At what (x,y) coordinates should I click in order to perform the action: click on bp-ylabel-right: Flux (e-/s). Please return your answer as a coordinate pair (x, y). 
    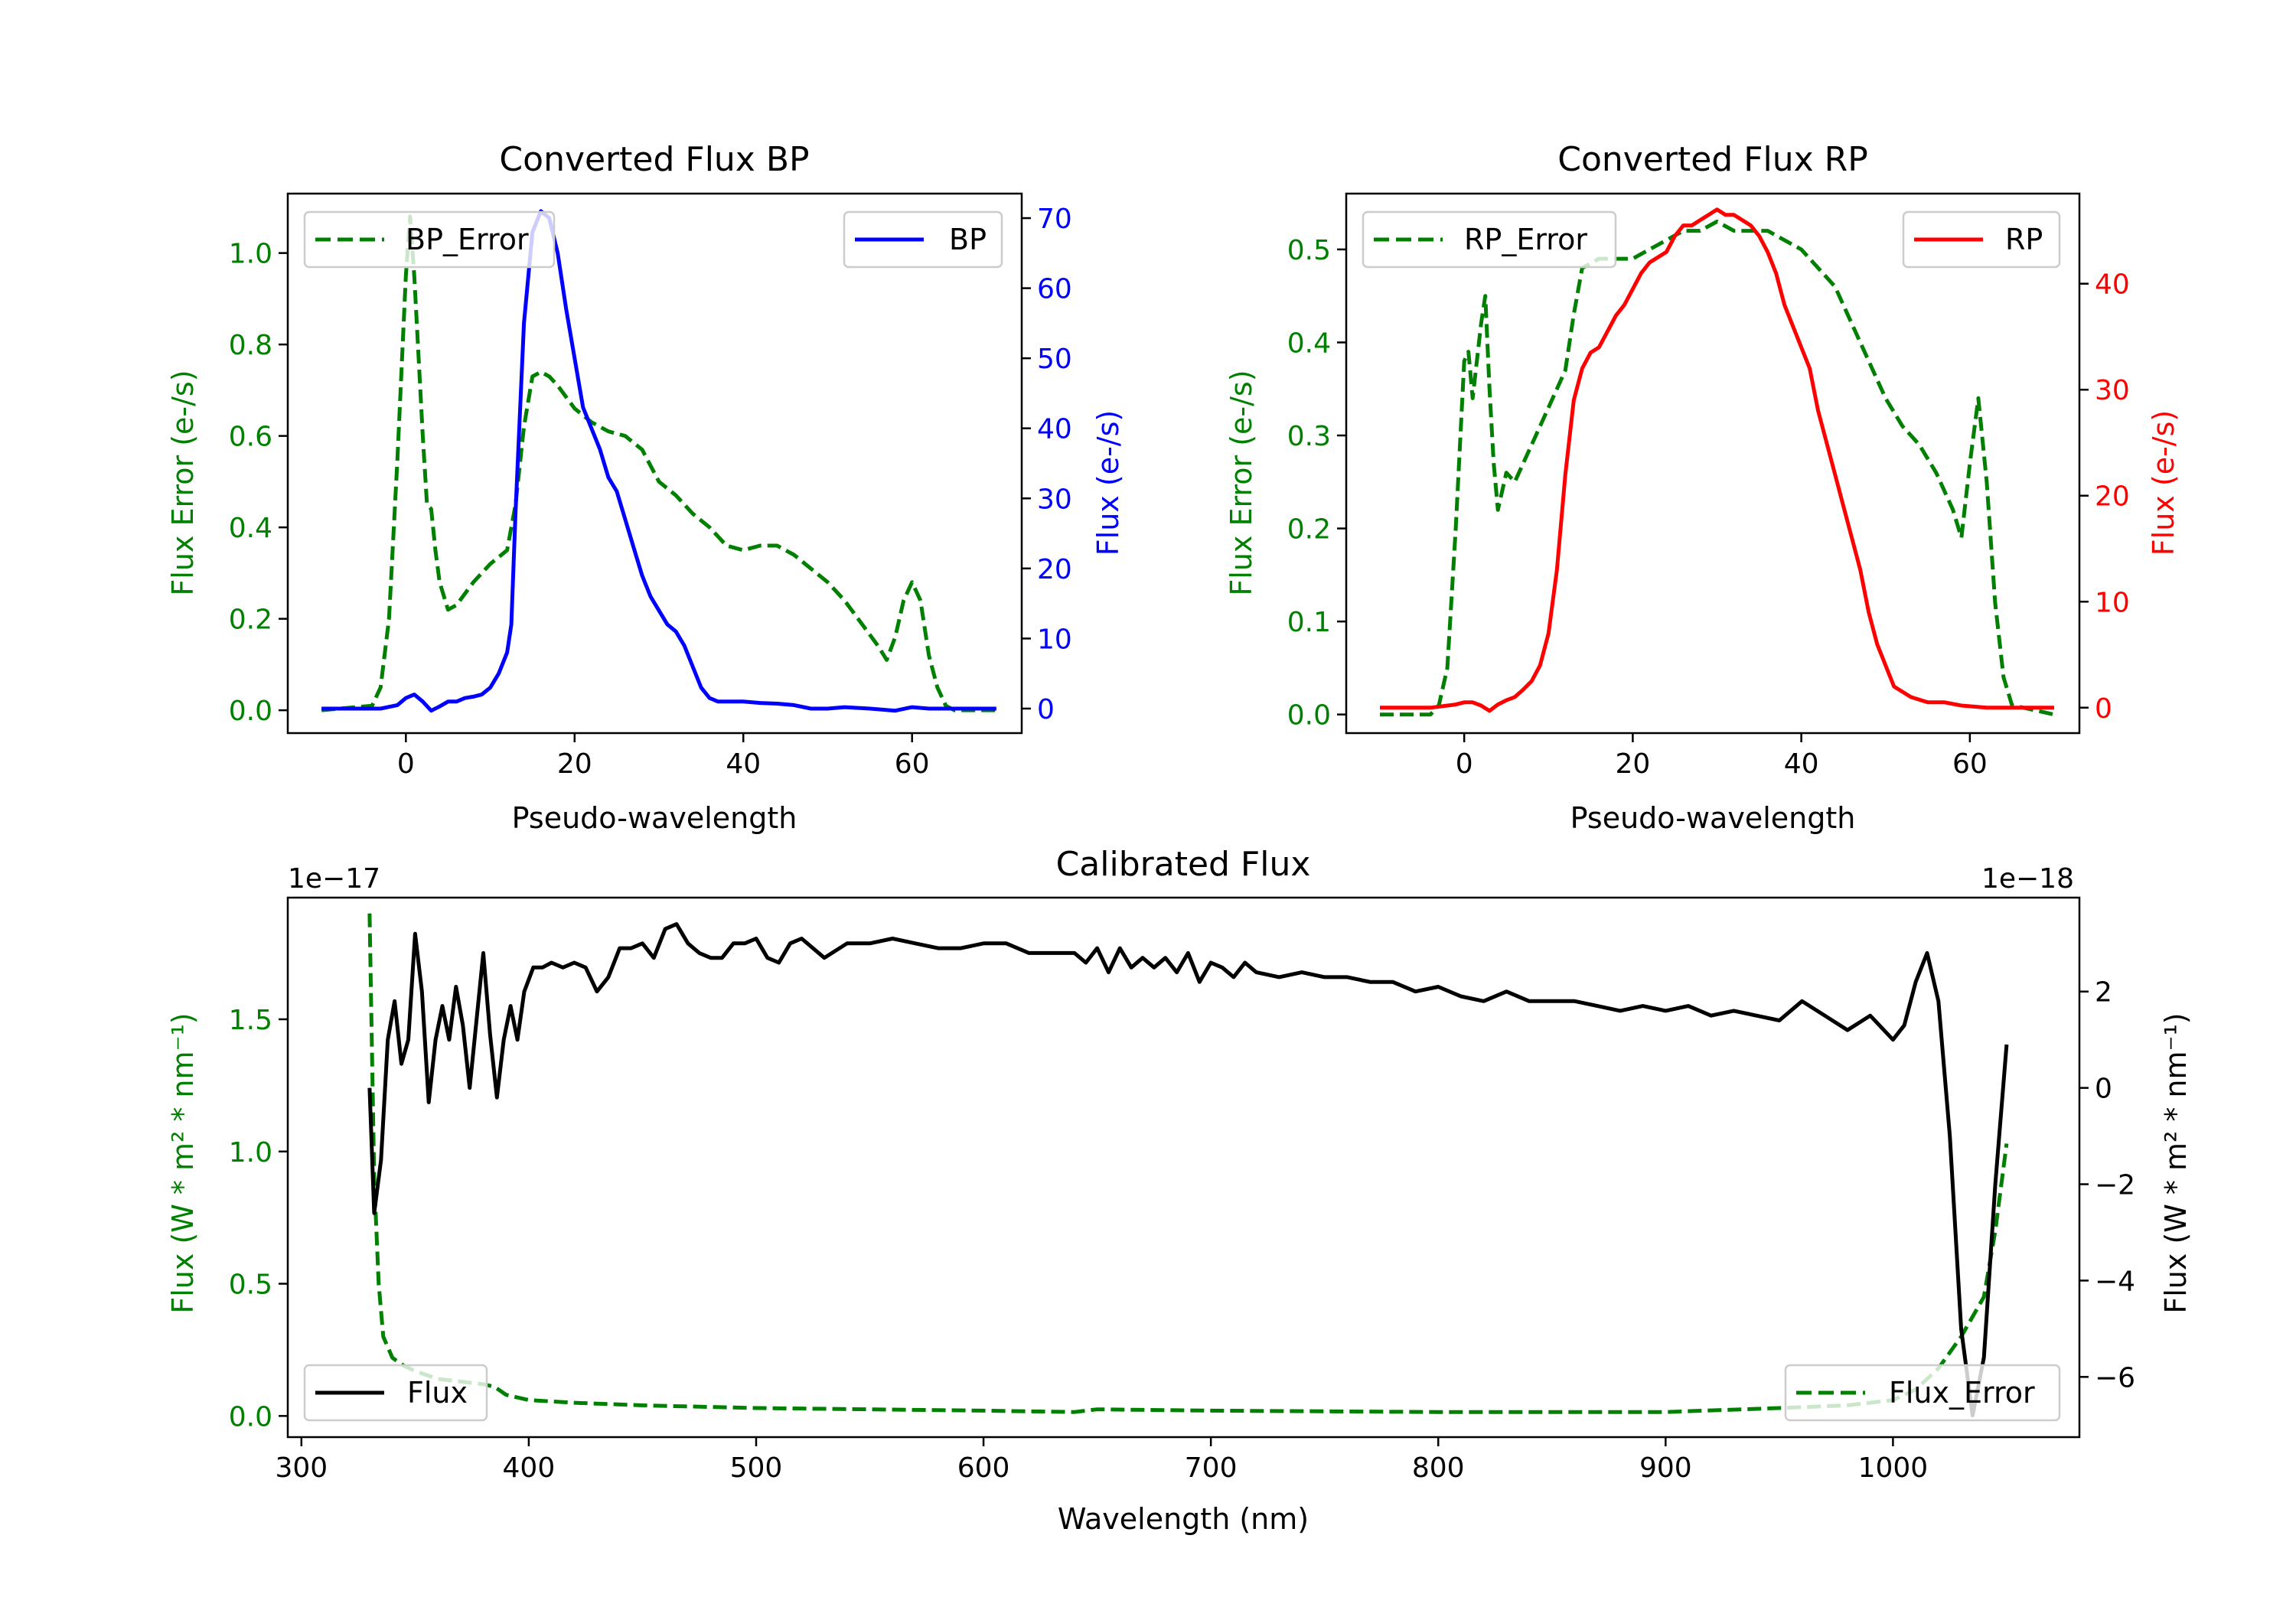
    Looking at the image, I should click on (1108, 483).